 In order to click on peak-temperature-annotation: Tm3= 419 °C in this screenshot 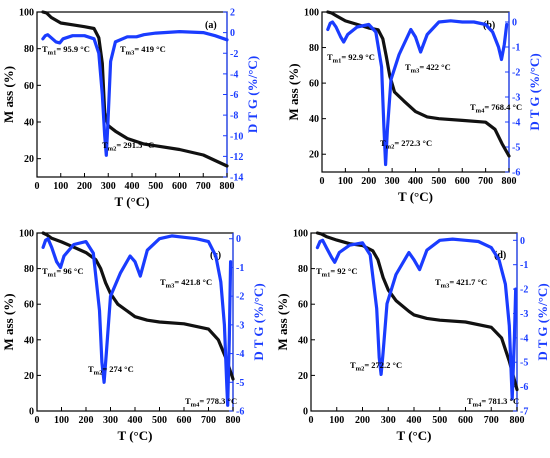, I will do `click(143, 50)`.